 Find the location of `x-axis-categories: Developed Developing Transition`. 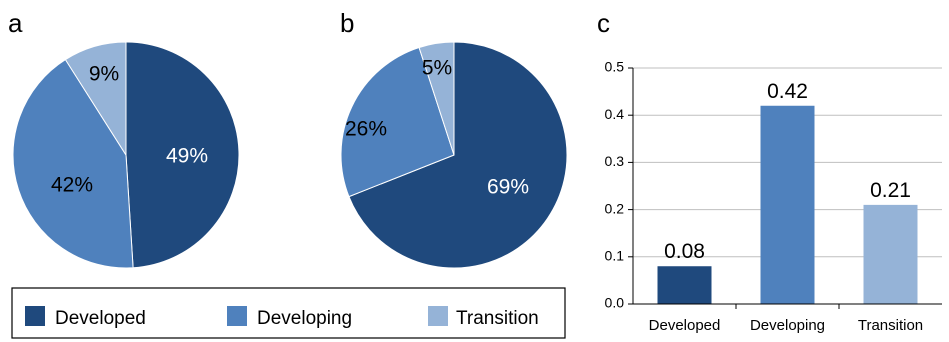

x-axis-categories: Developed Developing Transition is located at coordinates (786, 319).